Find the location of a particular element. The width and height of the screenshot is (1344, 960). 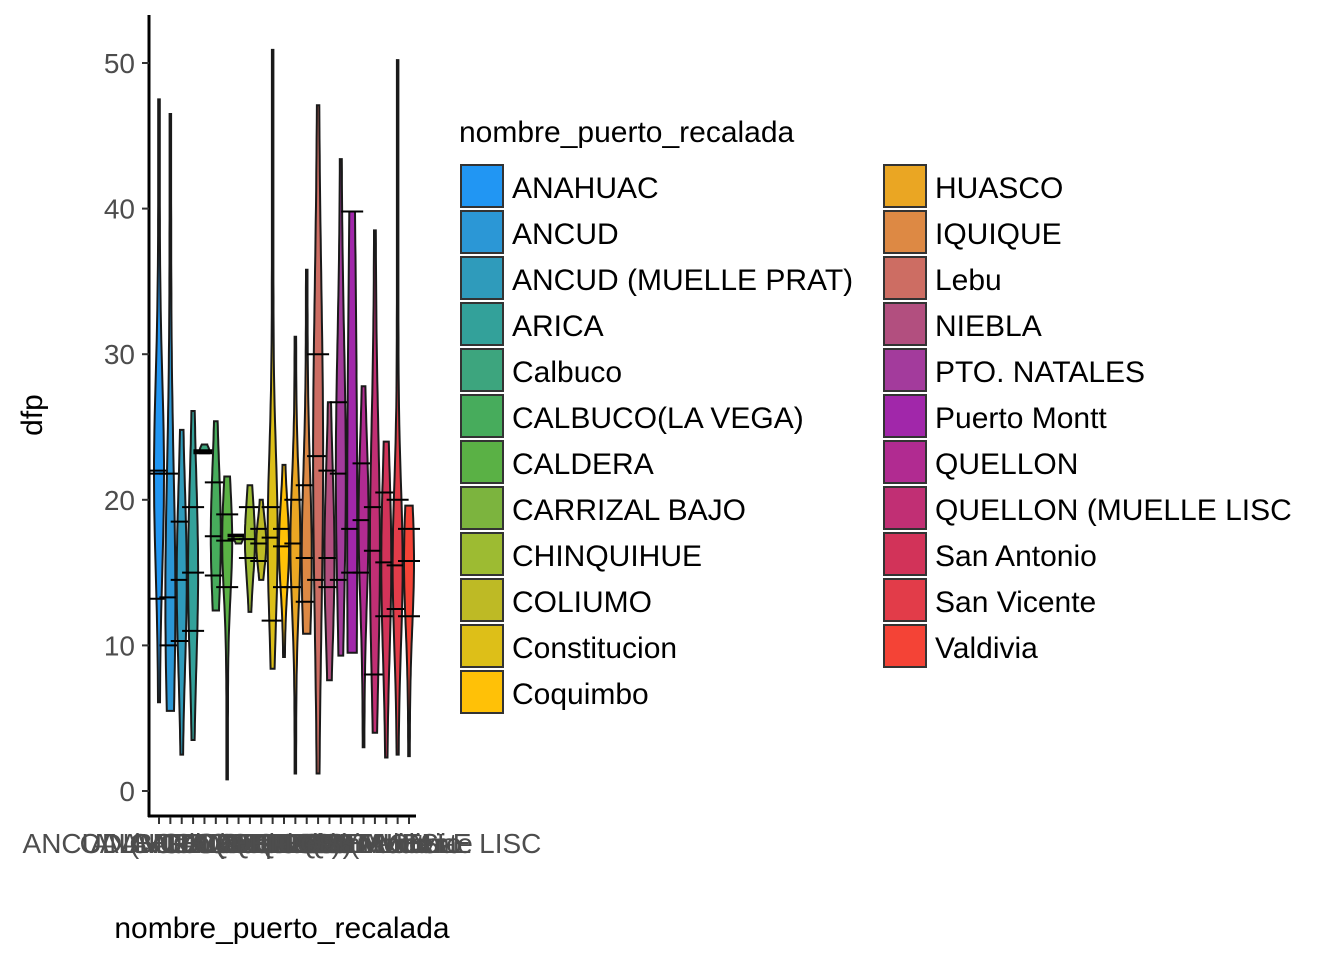

legend-item: Constitucion is located at coordinates (568, 646).